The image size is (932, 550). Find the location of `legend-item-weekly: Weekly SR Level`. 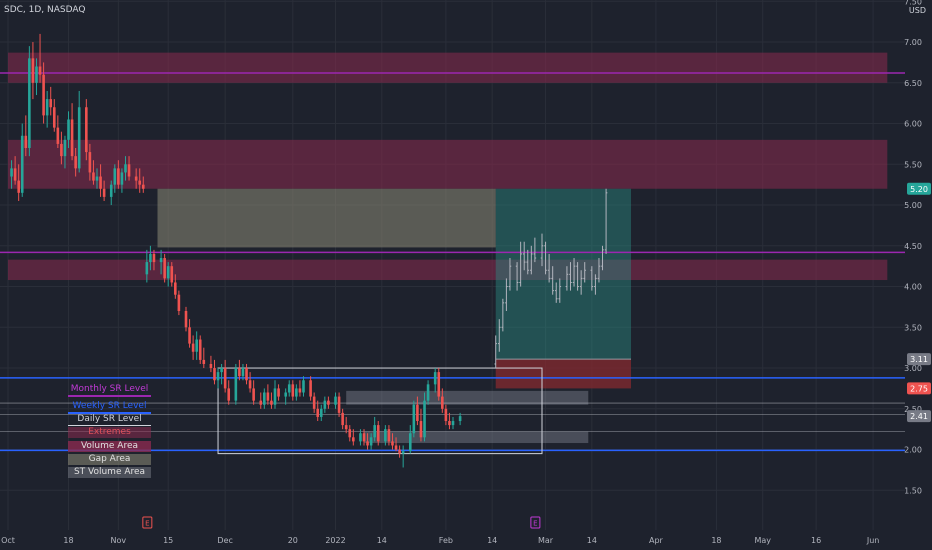

legend-item-weekly: Weekly SR Level is located at coordinates (109, 407).